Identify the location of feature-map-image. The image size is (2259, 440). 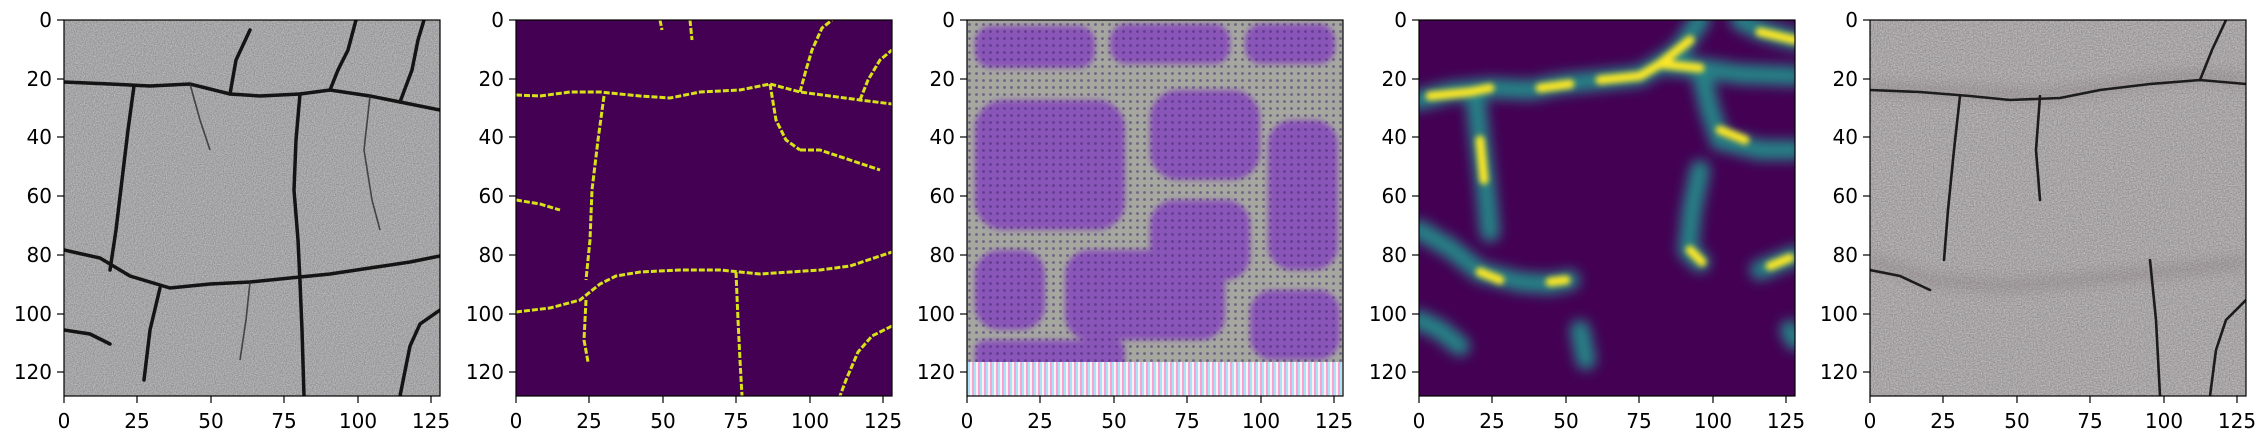
(1155, 208).